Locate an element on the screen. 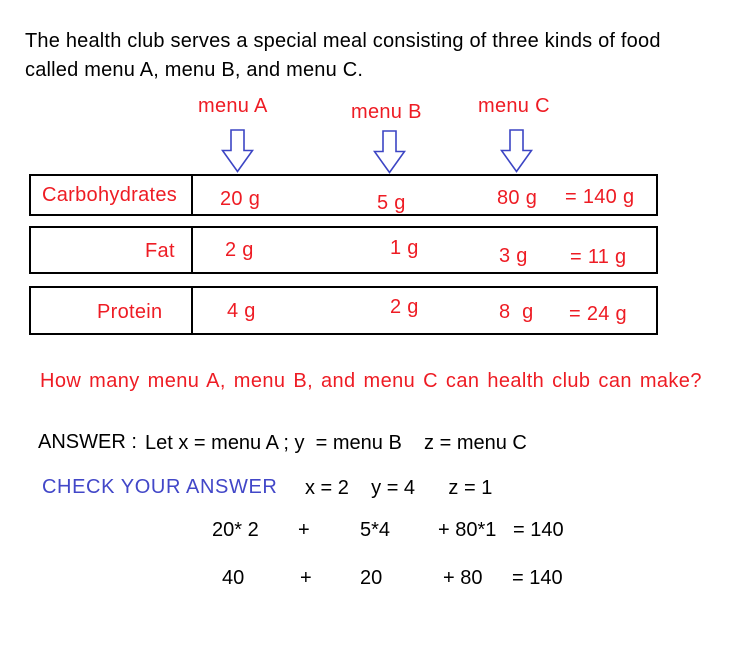  equation-term: 40 is located at coordinates (233, 578).